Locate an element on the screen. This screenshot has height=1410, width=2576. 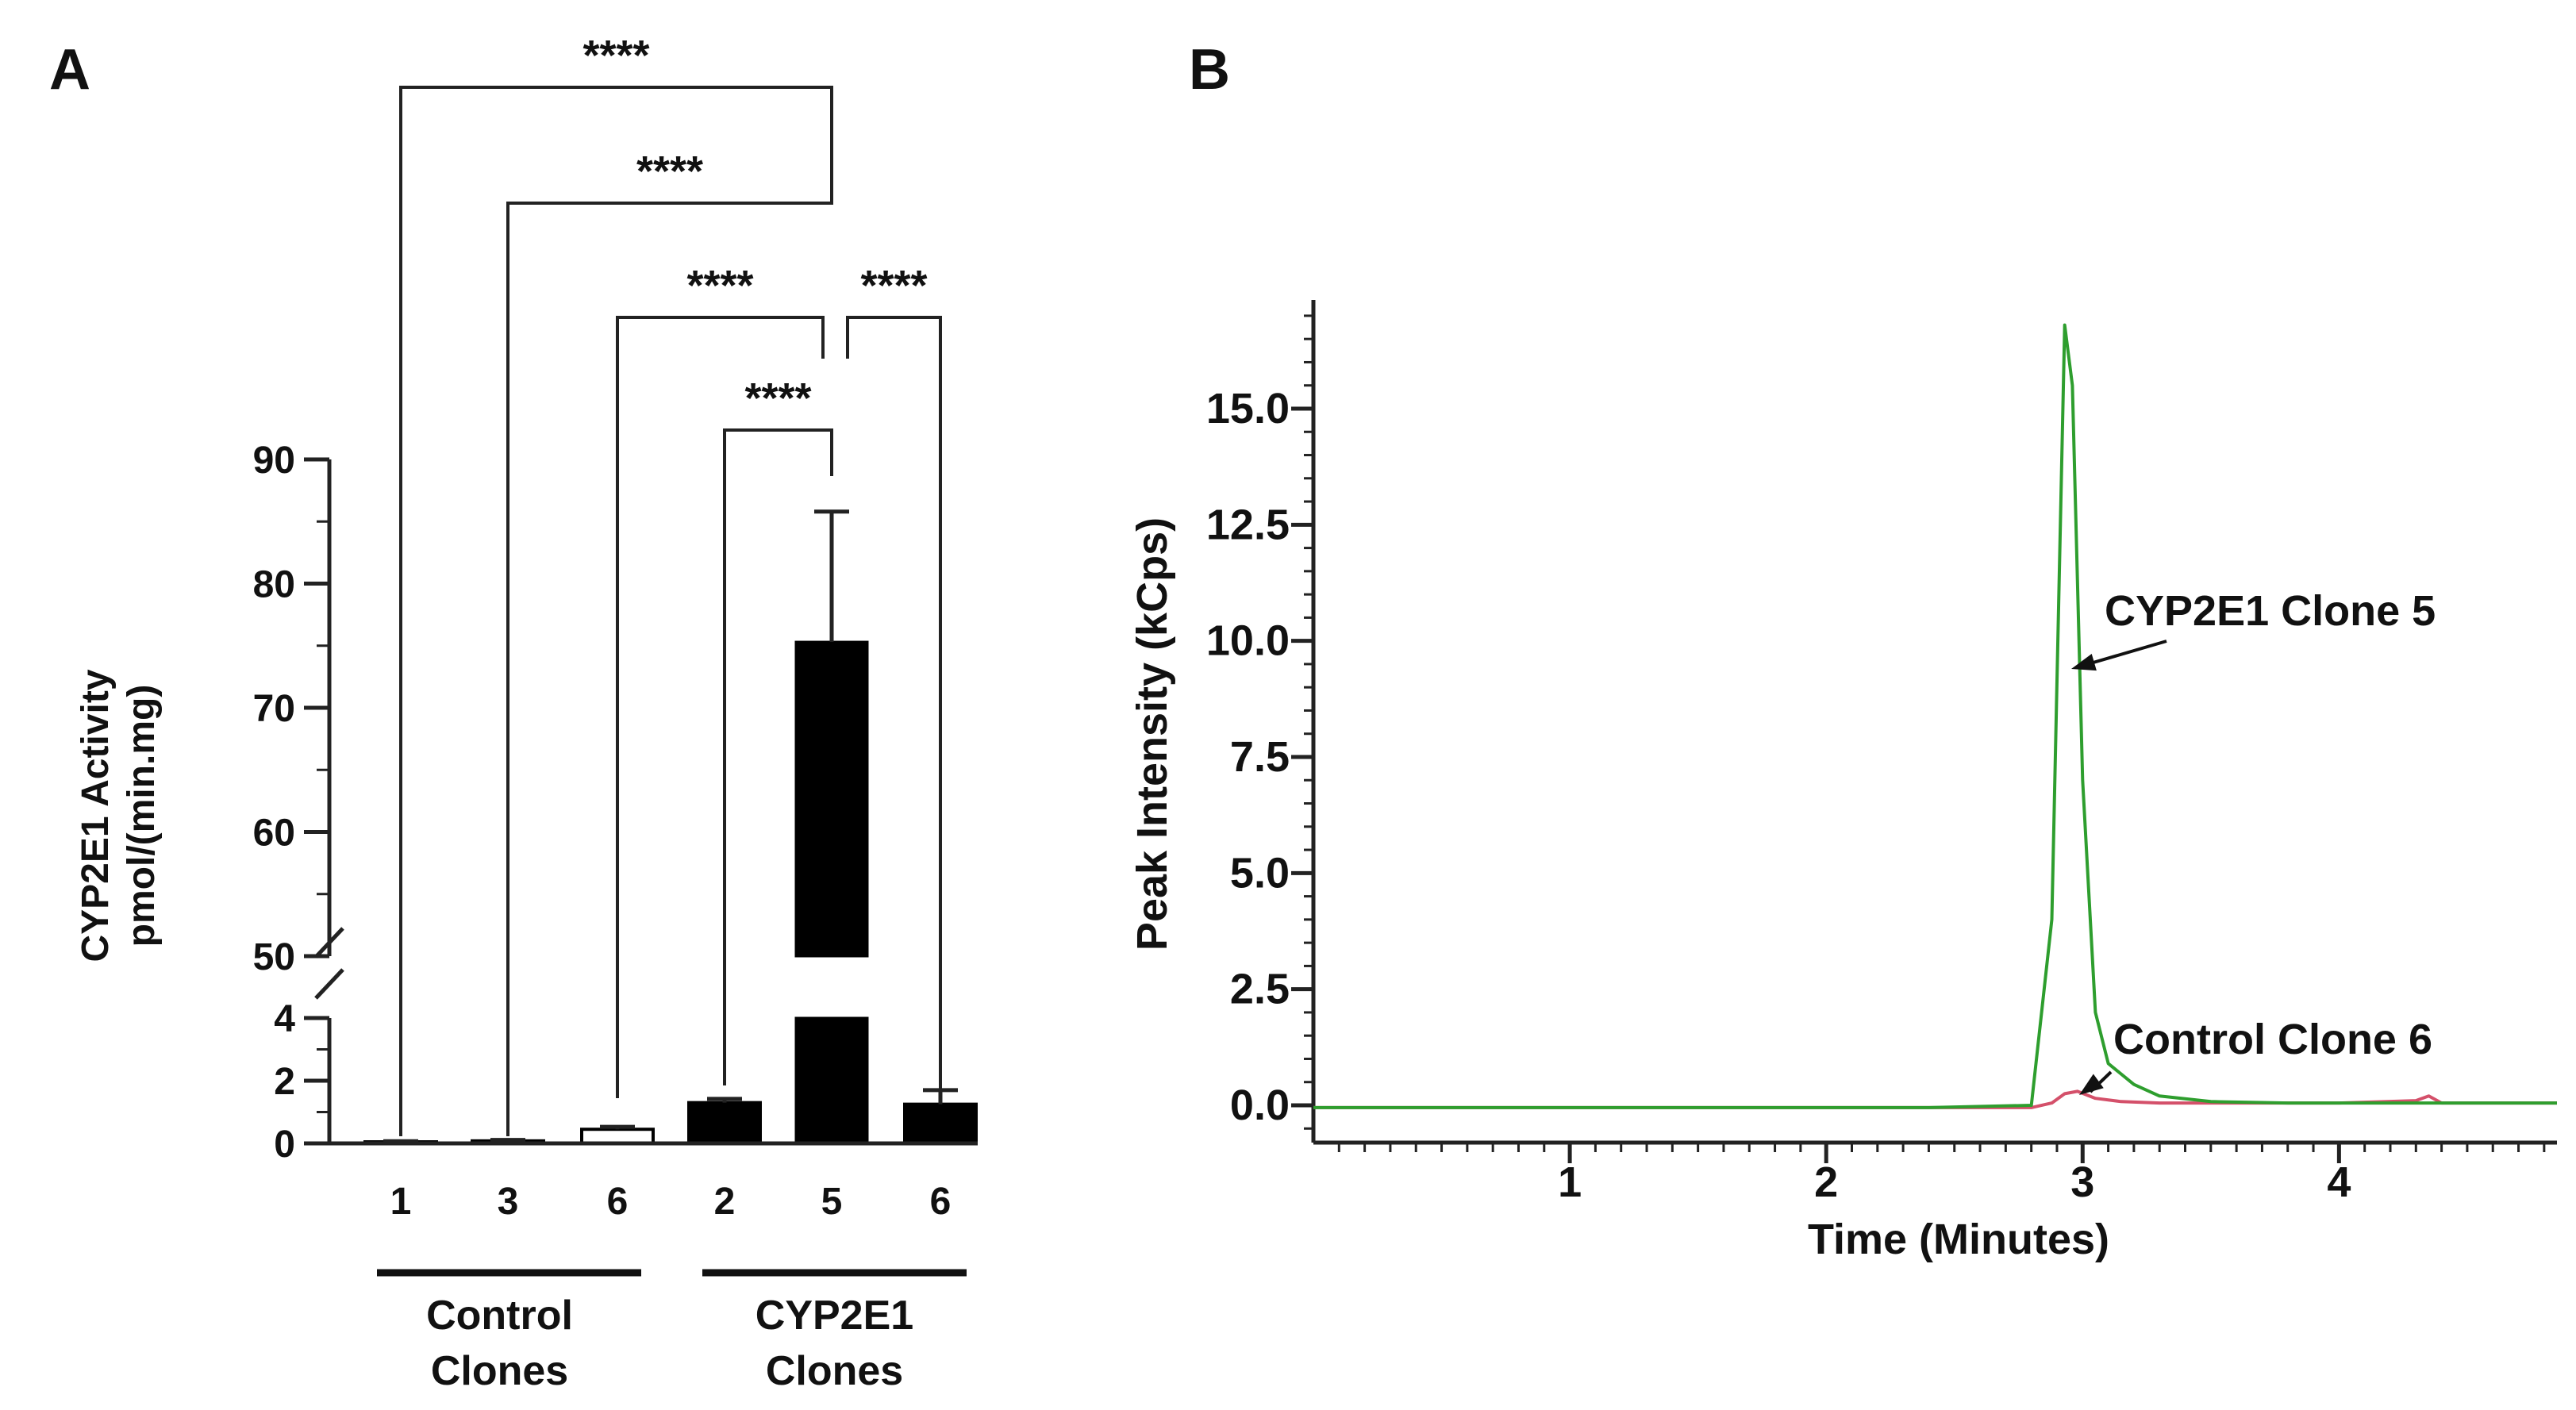
y-tick-label: 12.5 is located at coordinates (1248, 524).